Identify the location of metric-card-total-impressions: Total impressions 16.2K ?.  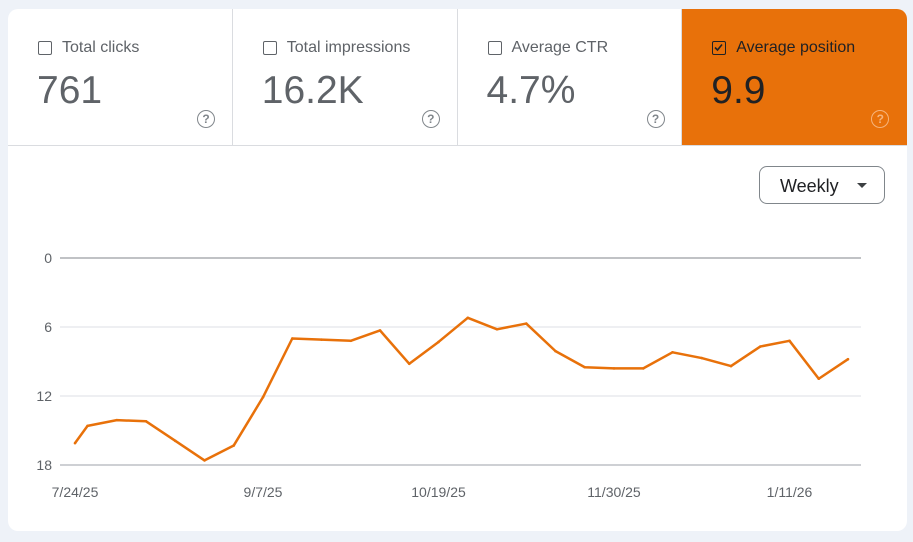
(345, 77).